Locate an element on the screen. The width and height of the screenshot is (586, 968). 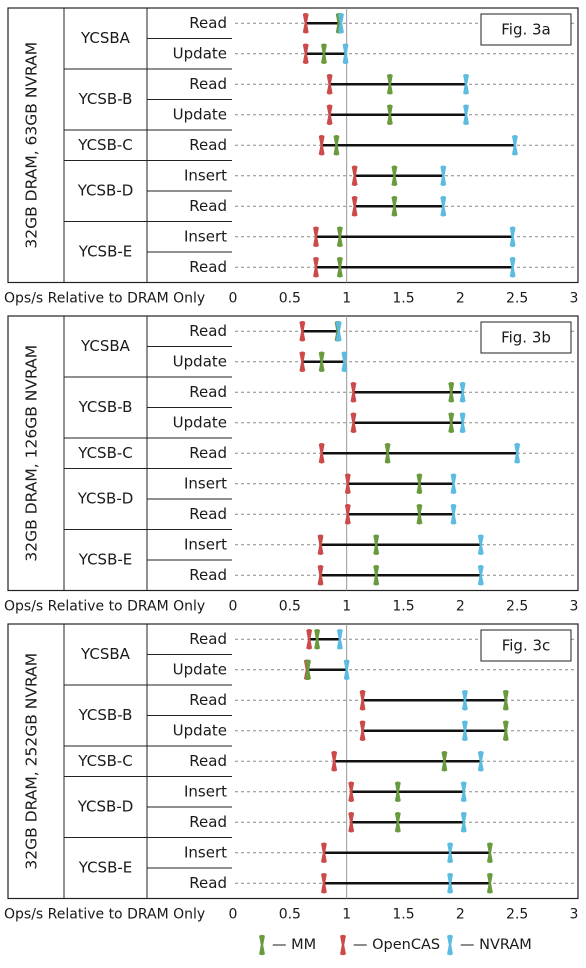
group-label: 32GB DRAM, 252GB NVRAM is located at coordinates (32, 761).